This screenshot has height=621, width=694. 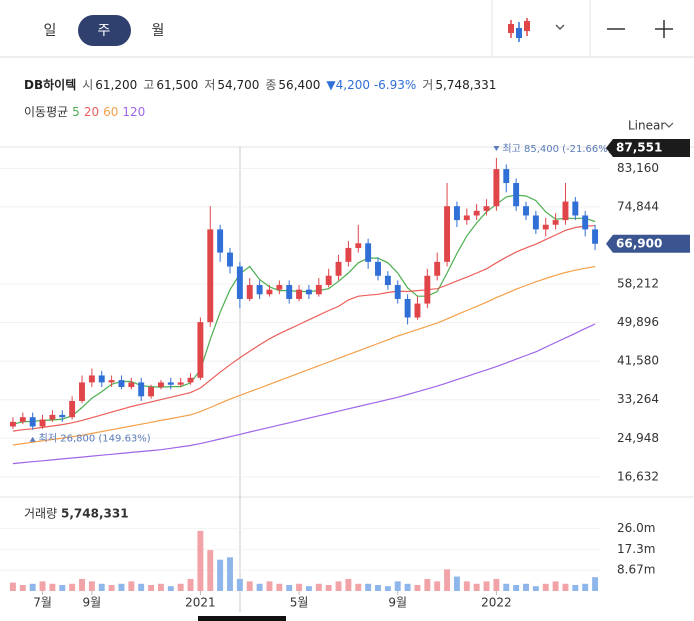 I want to click on period-tab: 일, so click(x=50, y=31).